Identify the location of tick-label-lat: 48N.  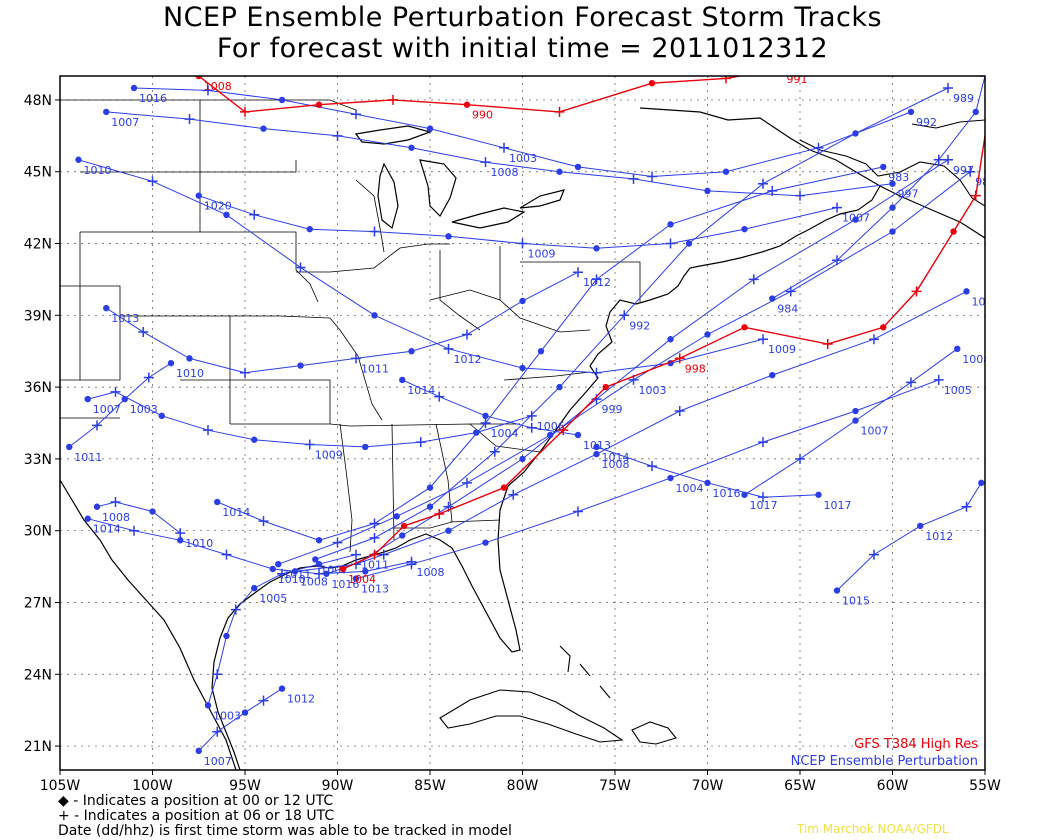
(38, 101).